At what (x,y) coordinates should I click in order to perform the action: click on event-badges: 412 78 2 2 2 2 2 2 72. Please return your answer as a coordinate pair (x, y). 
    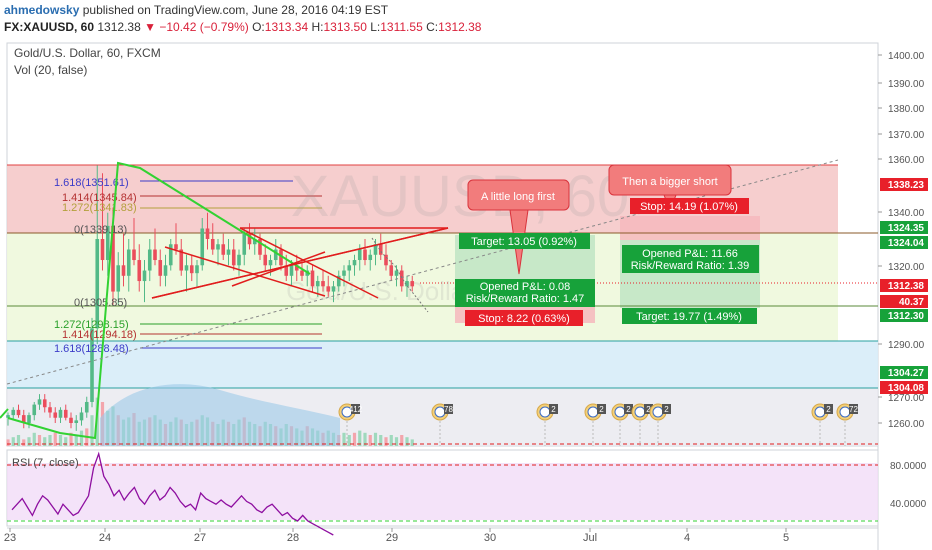
    Looking at the image, I should click on (598, 424).